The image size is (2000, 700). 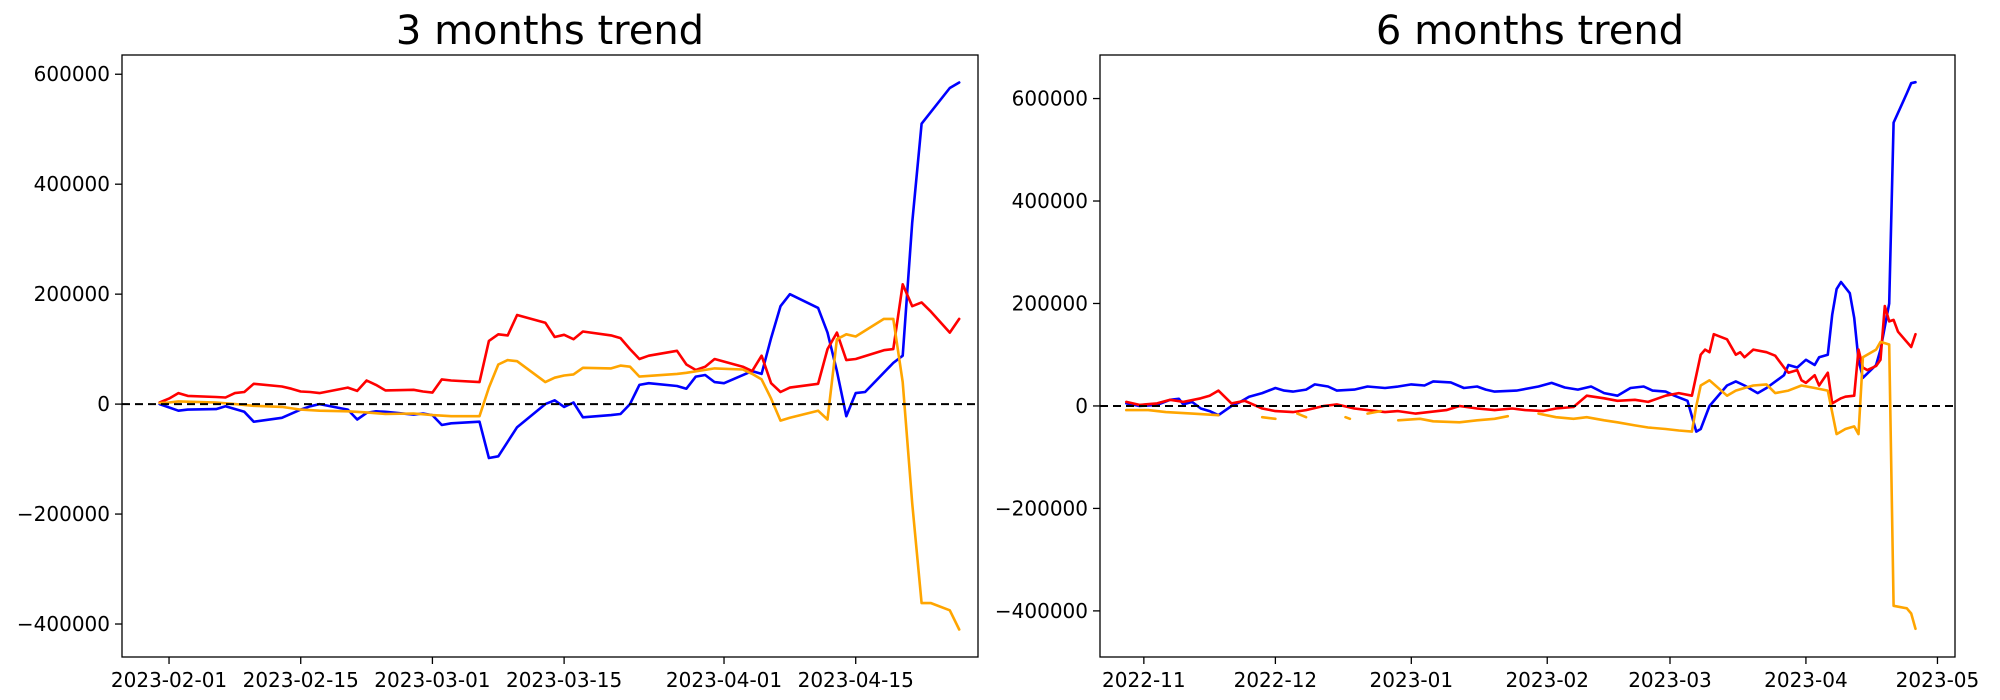 What do you see at coordinates (301, 680) in the screenshot?
I see `x-tick-label: 2023-02-15` at bounding box center [301, 680].